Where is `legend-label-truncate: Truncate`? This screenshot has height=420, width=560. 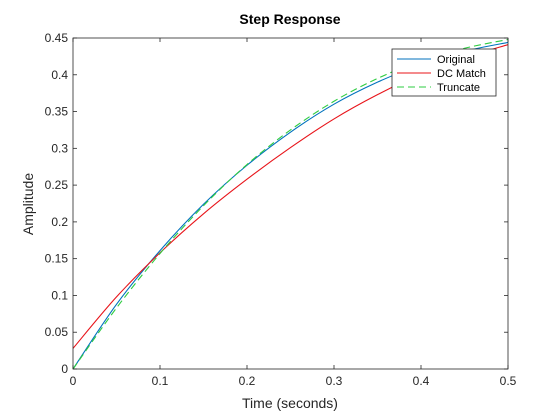
legend-label-truncate: Truncate is located at coordinates (458, 88).